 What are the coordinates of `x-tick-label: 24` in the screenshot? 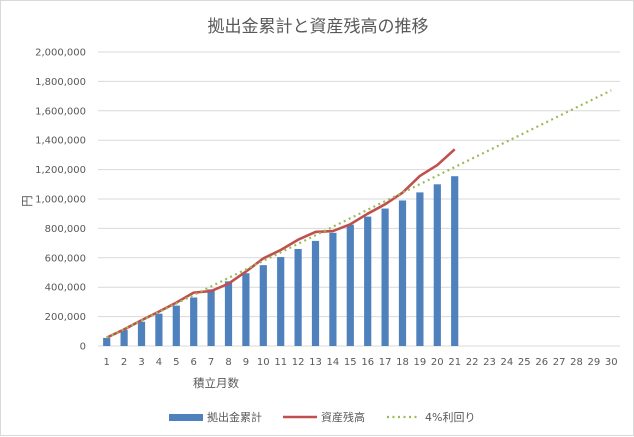 It's located at (507, 362).